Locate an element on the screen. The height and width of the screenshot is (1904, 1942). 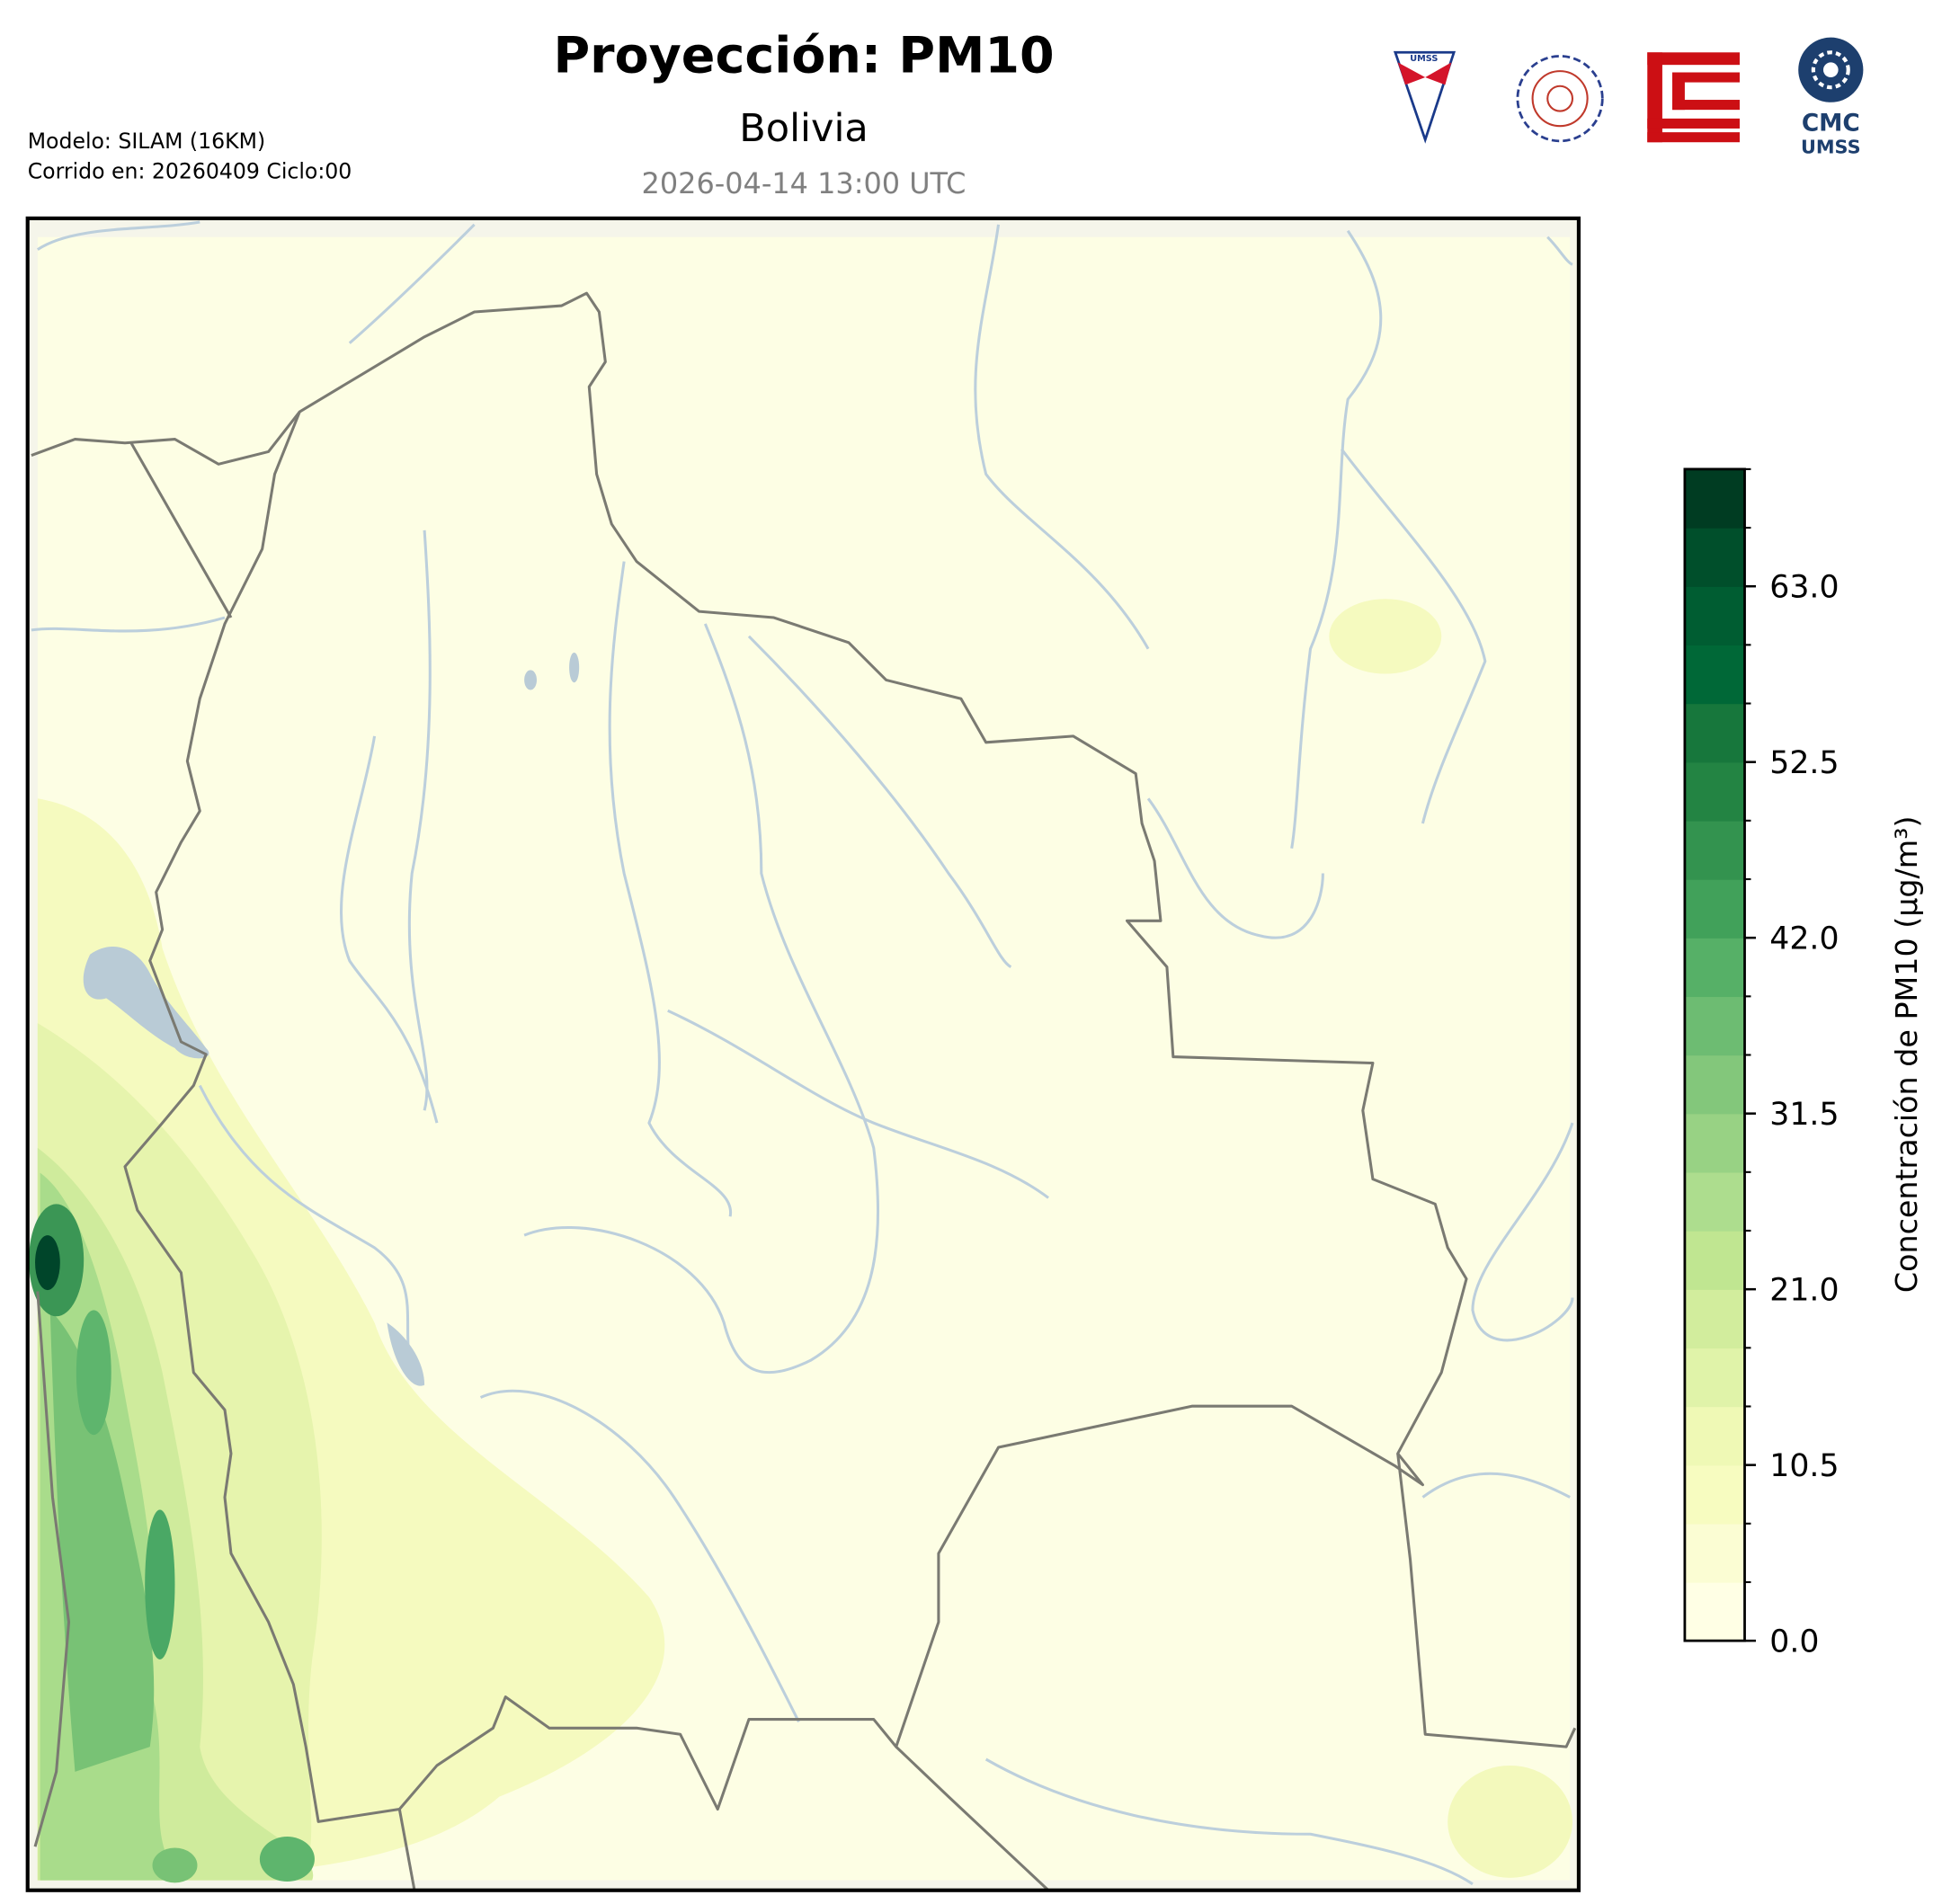
model-info: Modelo: SILAM (16KM) is located at coordinates (146, 141).